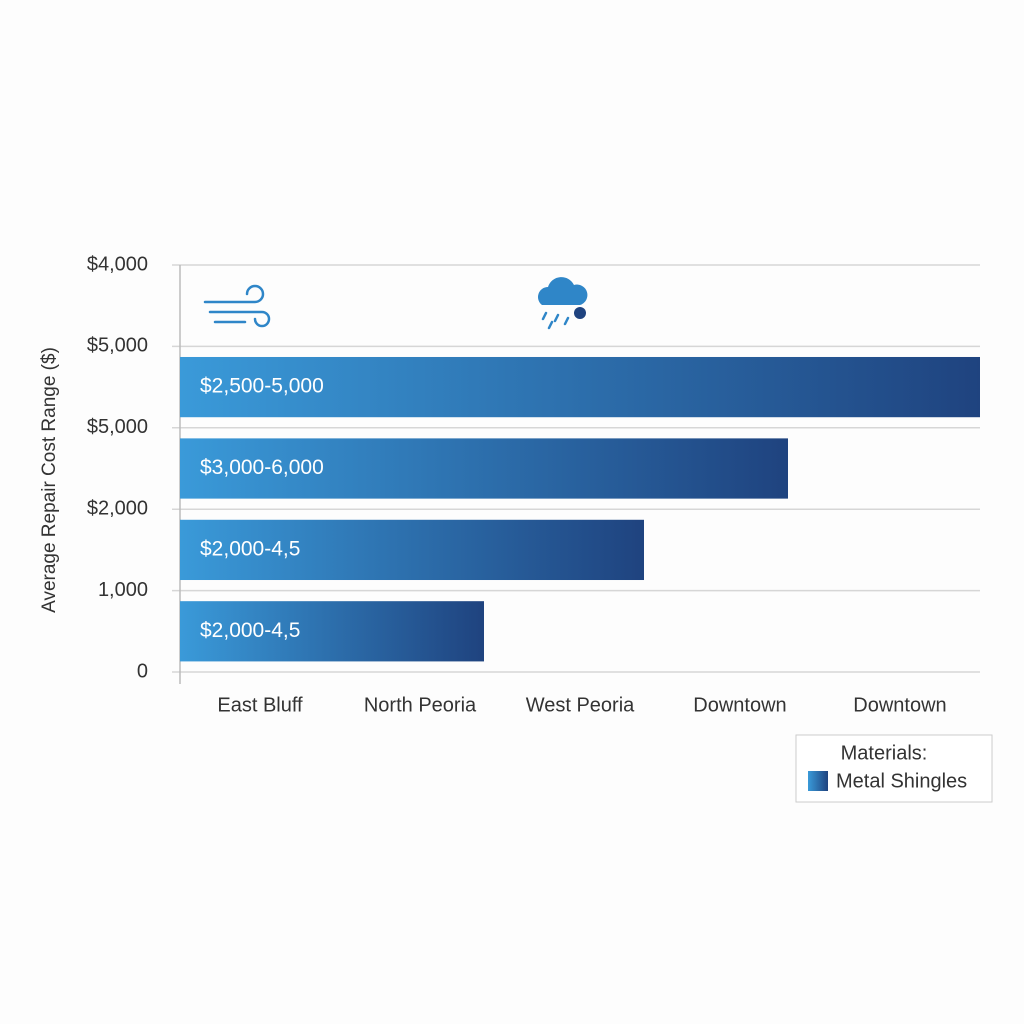 The image size is (1024, 1024). What do you see at coordinates (262, 386) in the screenshot?
I see `bar-label: $2,500-5,000` at bounding box center [262, 386].